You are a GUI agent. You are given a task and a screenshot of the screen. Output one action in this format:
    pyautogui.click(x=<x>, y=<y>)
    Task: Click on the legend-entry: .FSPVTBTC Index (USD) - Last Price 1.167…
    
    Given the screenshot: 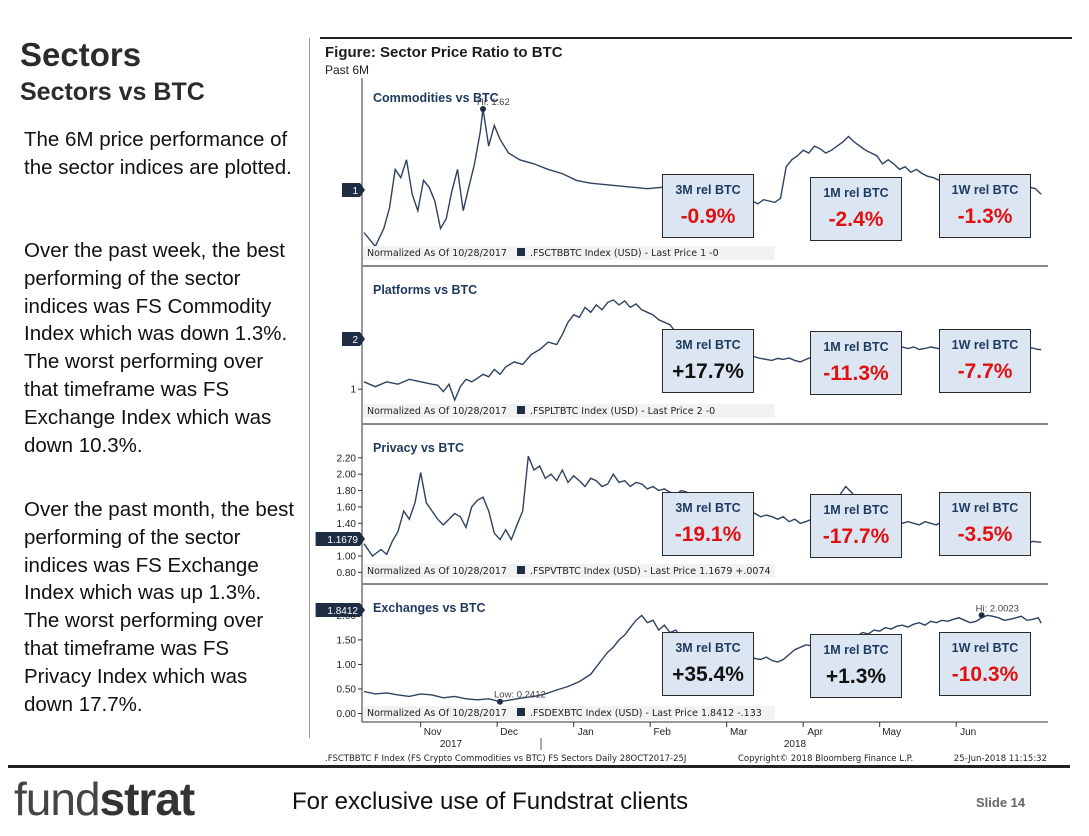 What is the action you would take?
    pyautogui.click(x=650, y=571)
    